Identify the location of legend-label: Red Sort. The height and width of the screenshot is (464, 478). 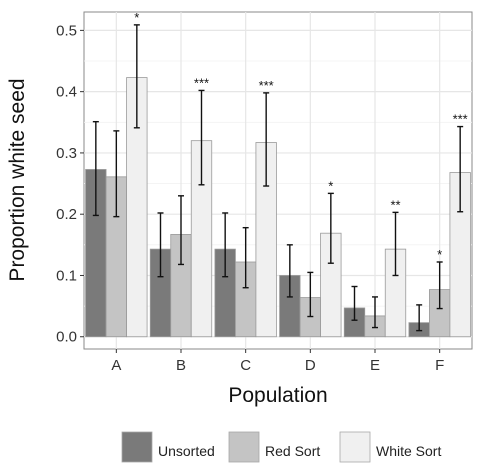
(292, 451).